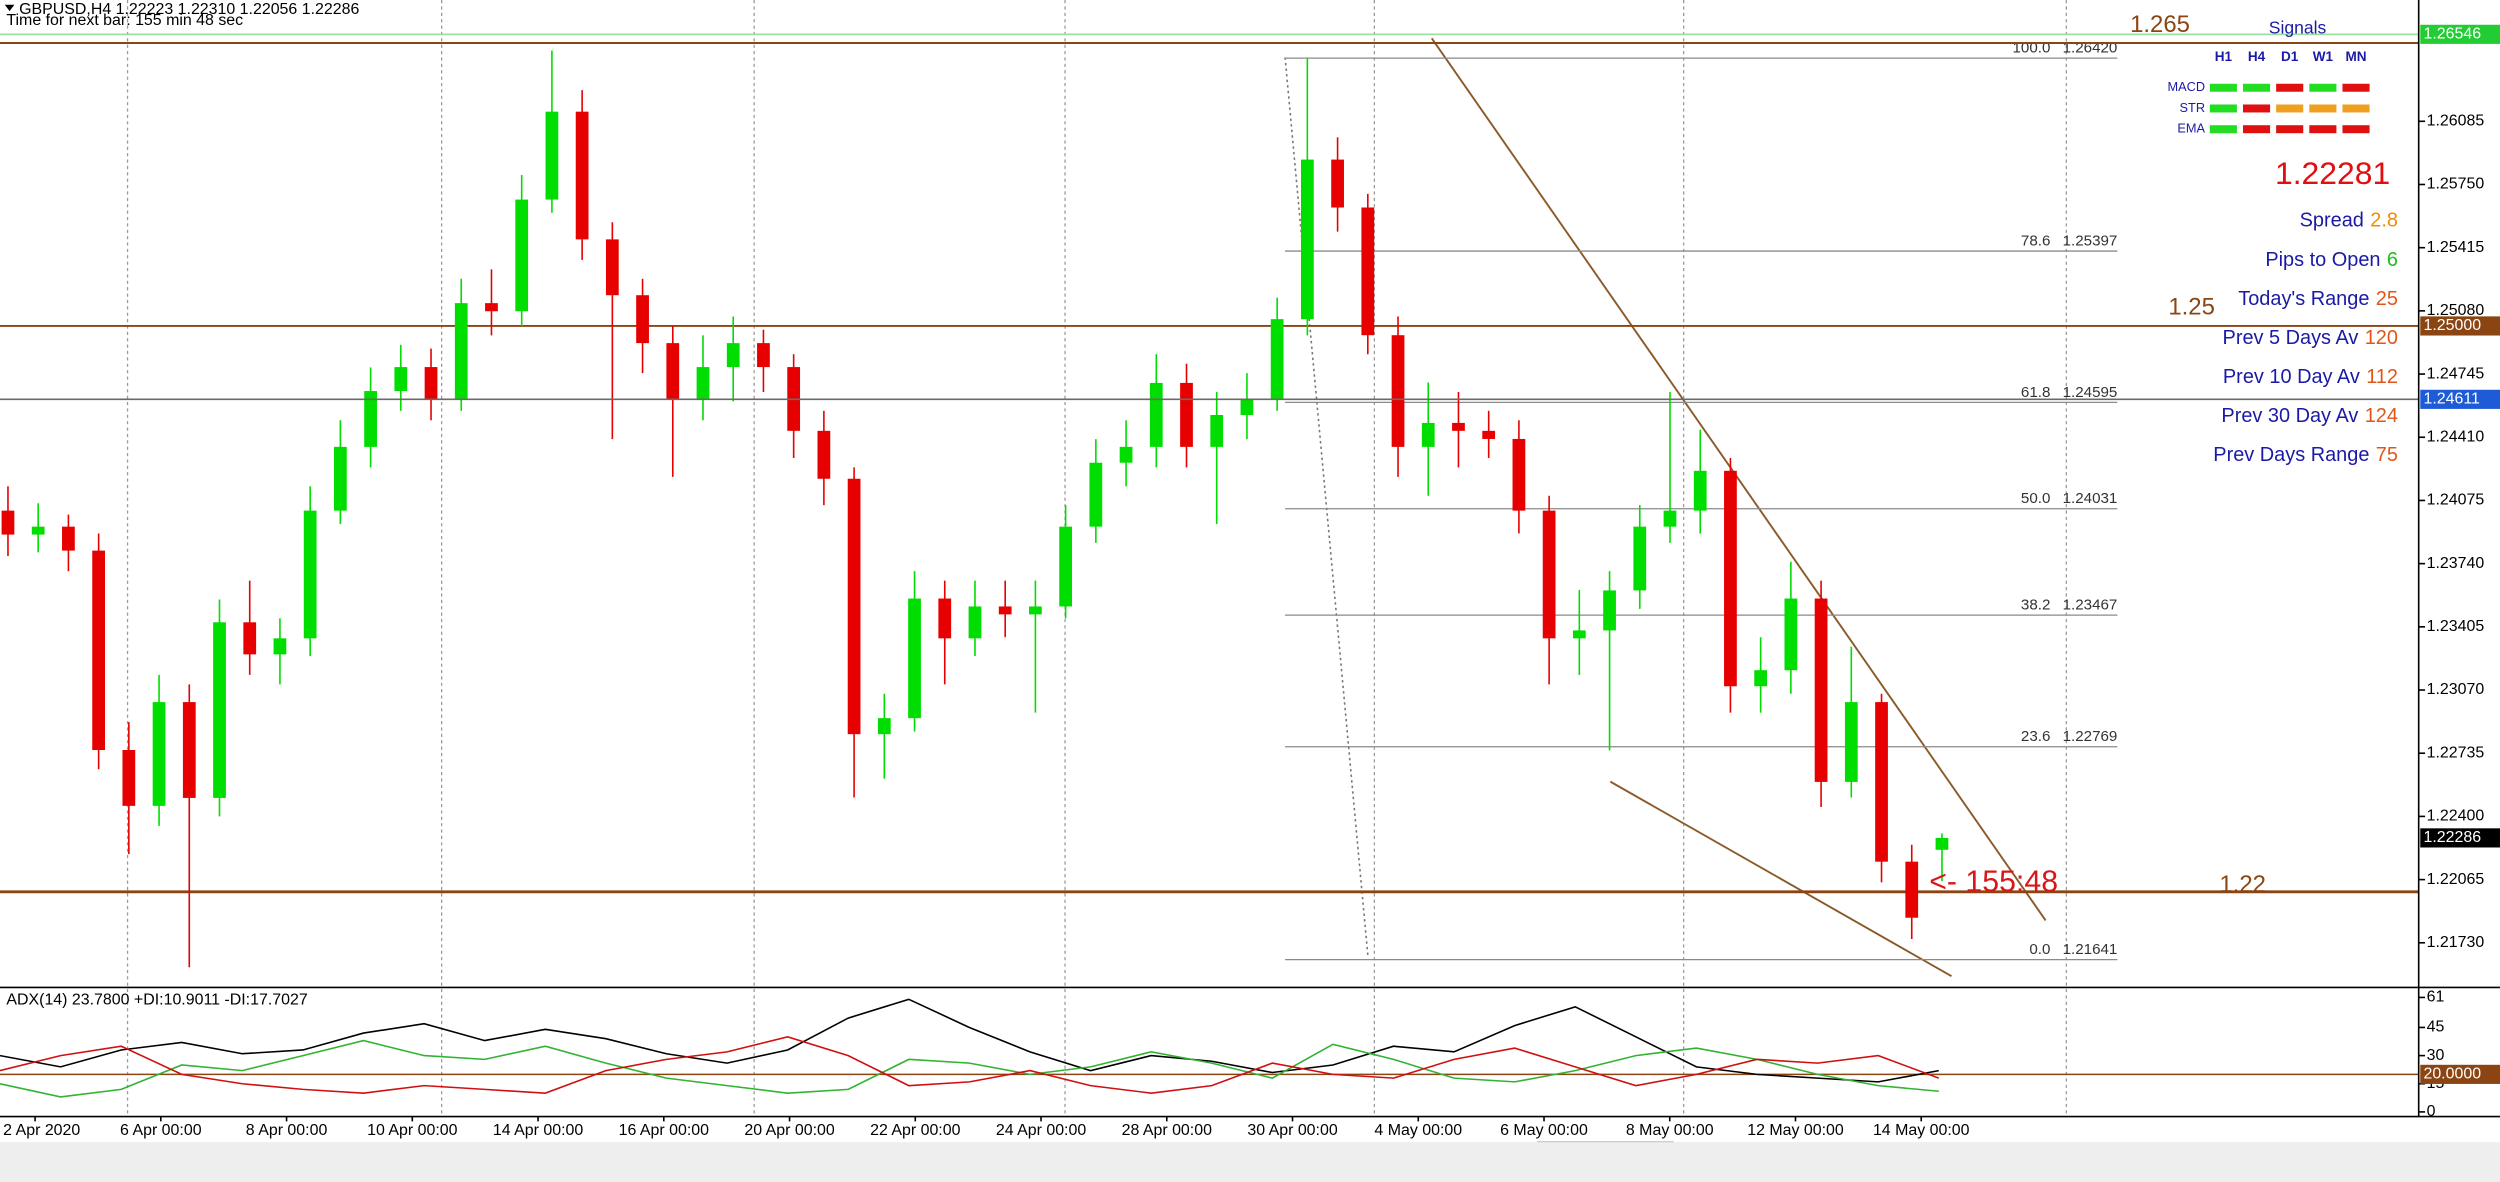  I want to click on stat-row: Prev 10 Day Av 112, so click(2310, 377).